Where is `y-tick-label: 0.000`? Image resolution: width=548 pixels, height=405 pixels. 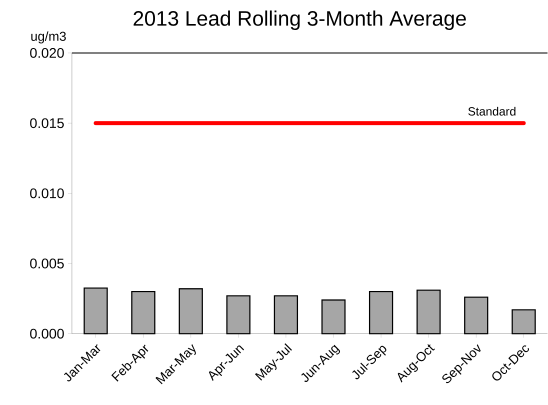 y-tick-label: 0.000 is located at coordinates (47, 333).